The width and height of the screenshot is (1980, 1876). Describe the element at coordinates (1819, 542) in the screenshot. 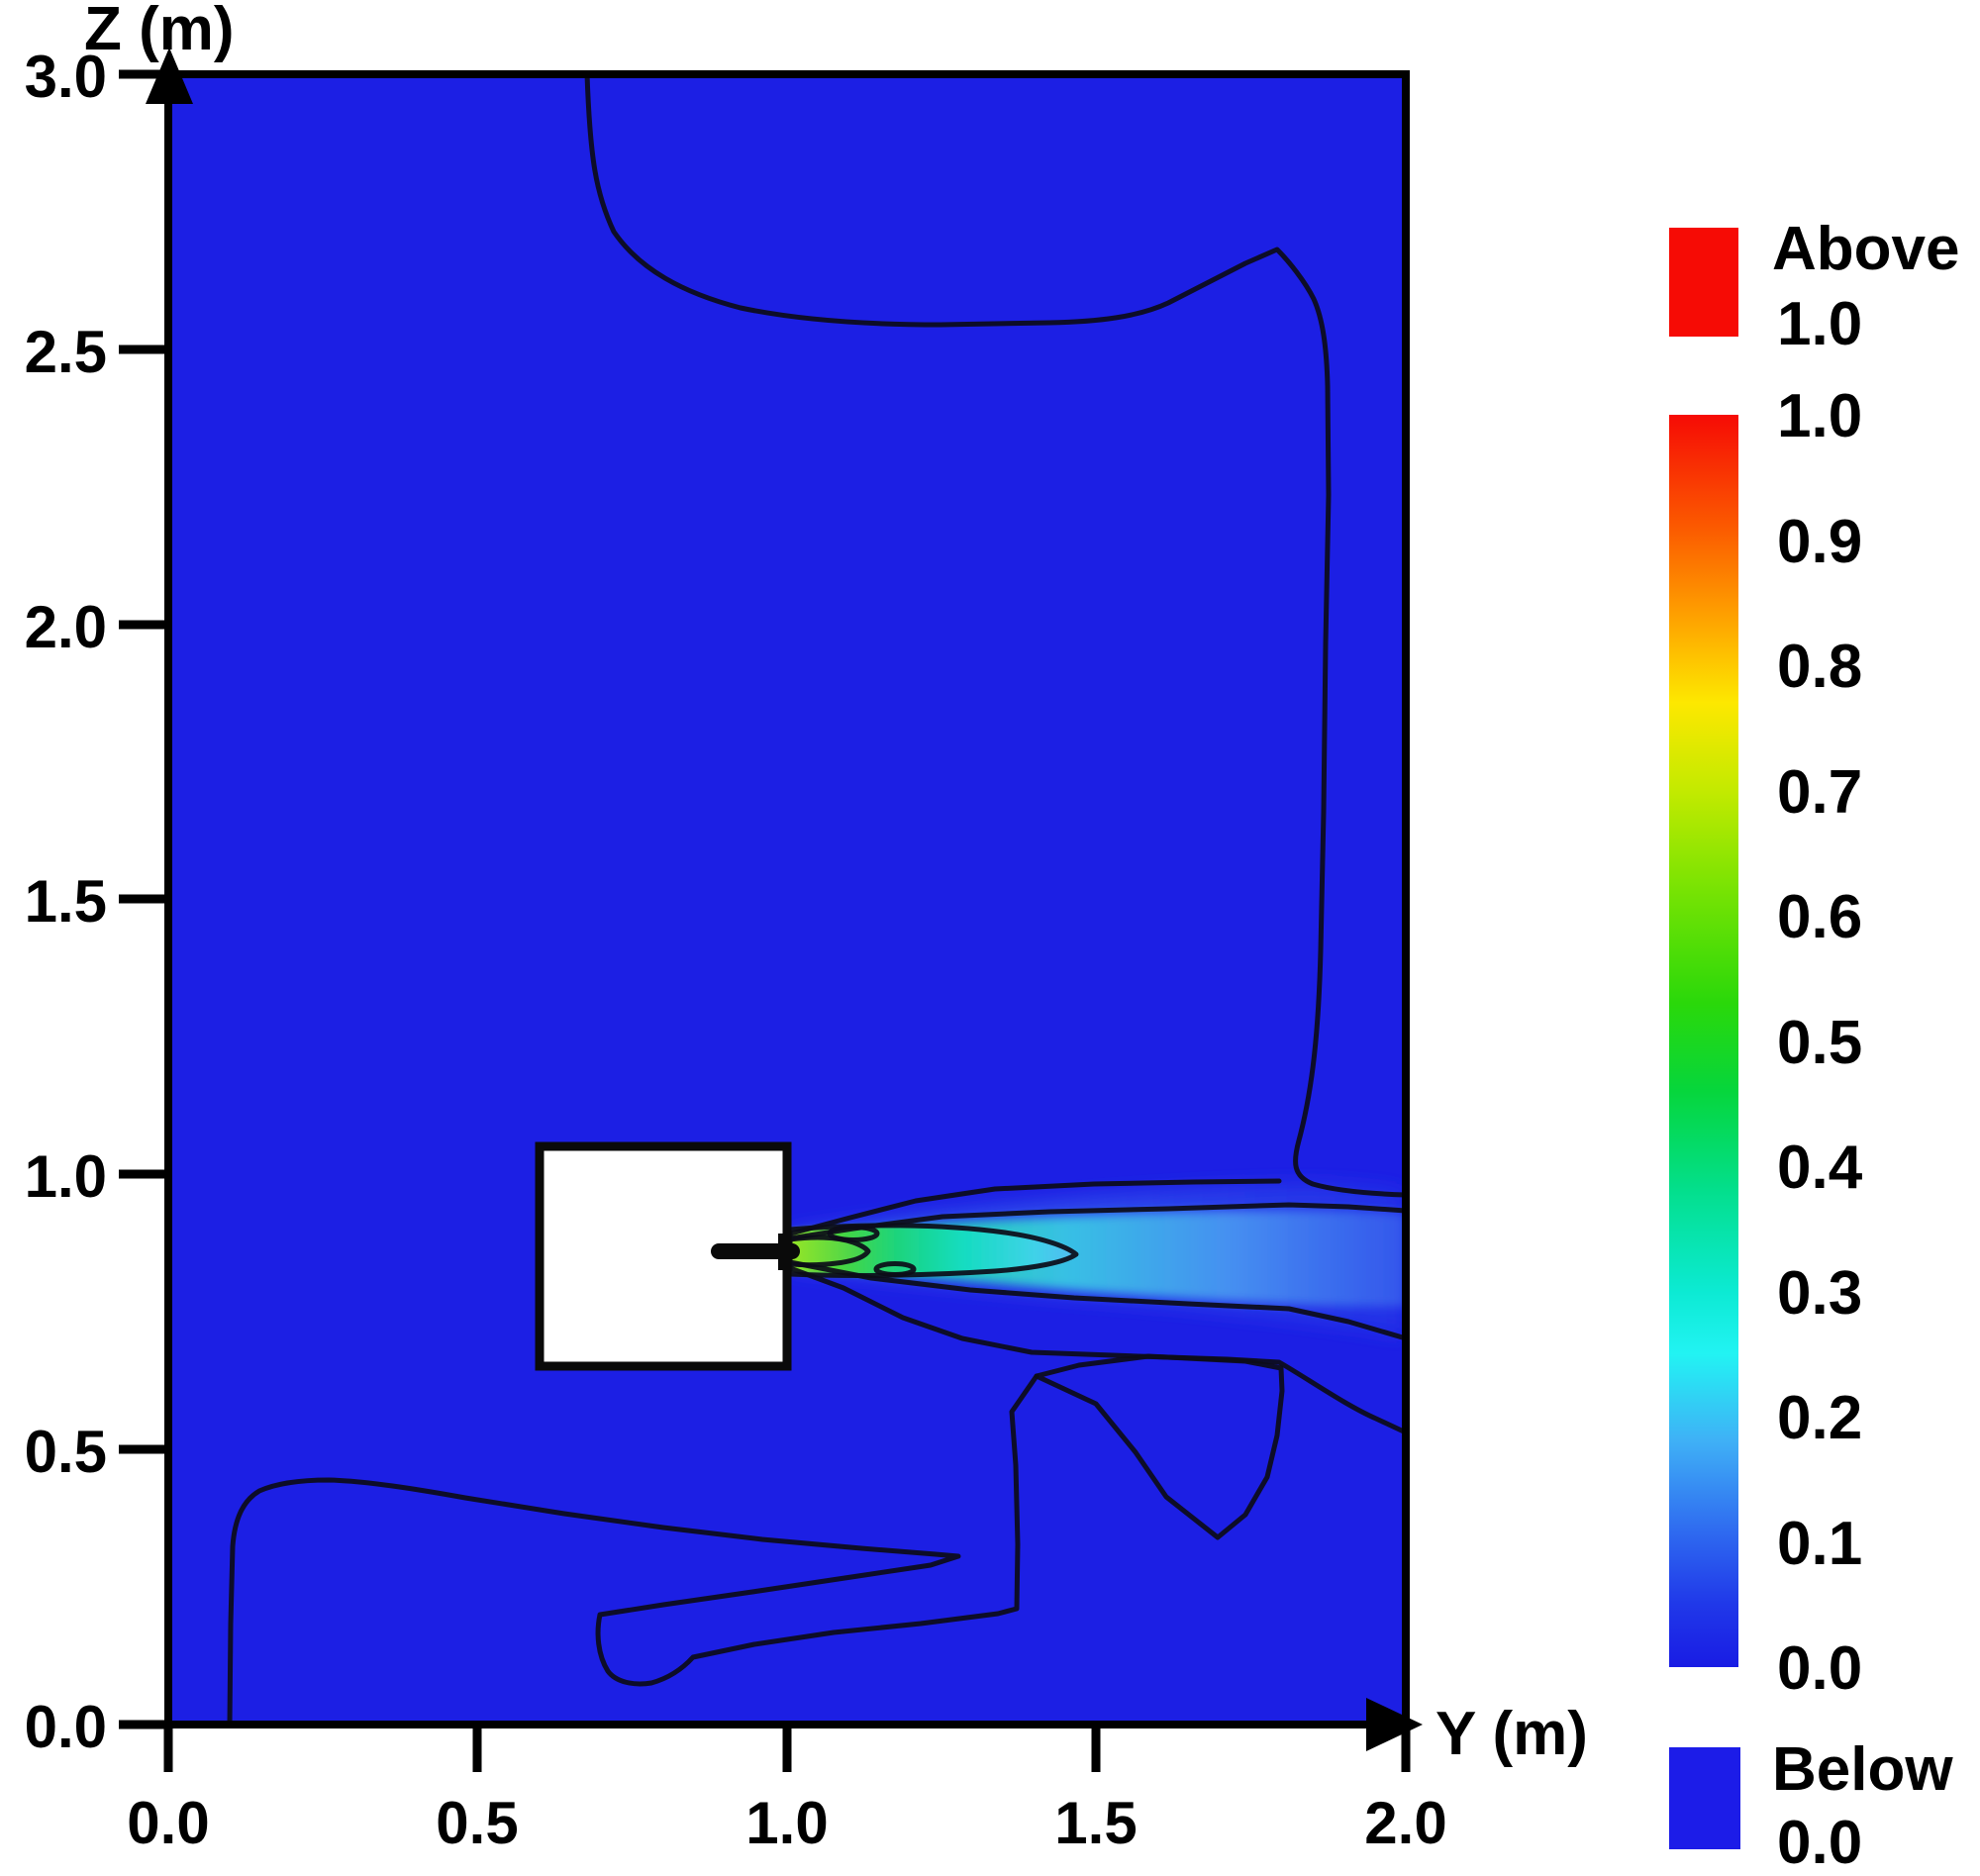

I see `legend-scale-label: 0.9` at that location.